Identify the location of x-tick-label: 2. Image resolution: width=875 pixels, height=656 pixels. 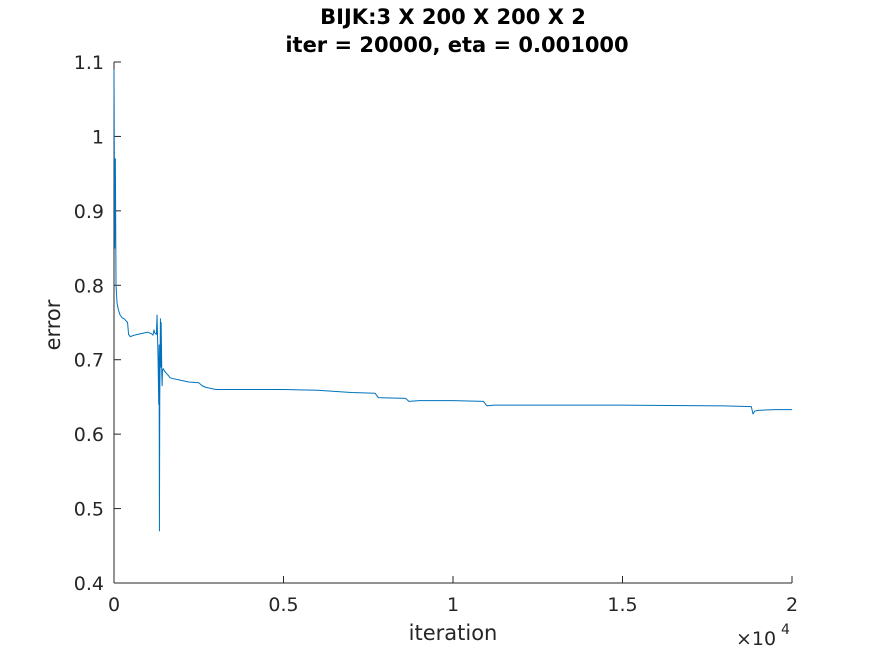
(792, 605).